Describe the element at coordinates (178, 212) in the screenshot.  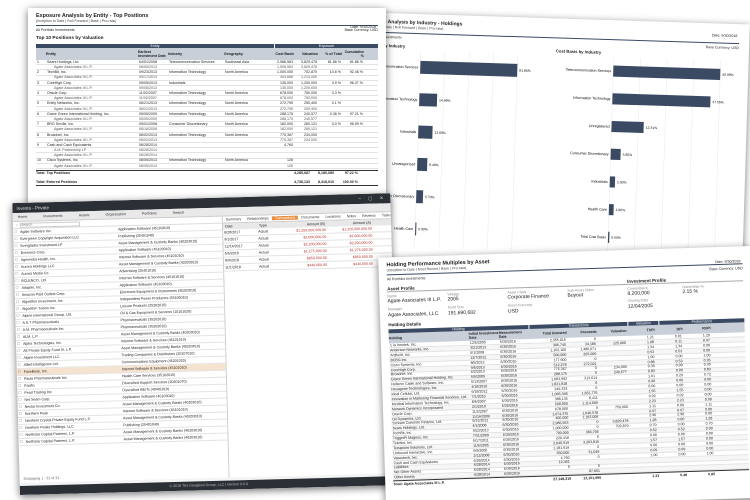
I see `nav-item: Search` at that location.